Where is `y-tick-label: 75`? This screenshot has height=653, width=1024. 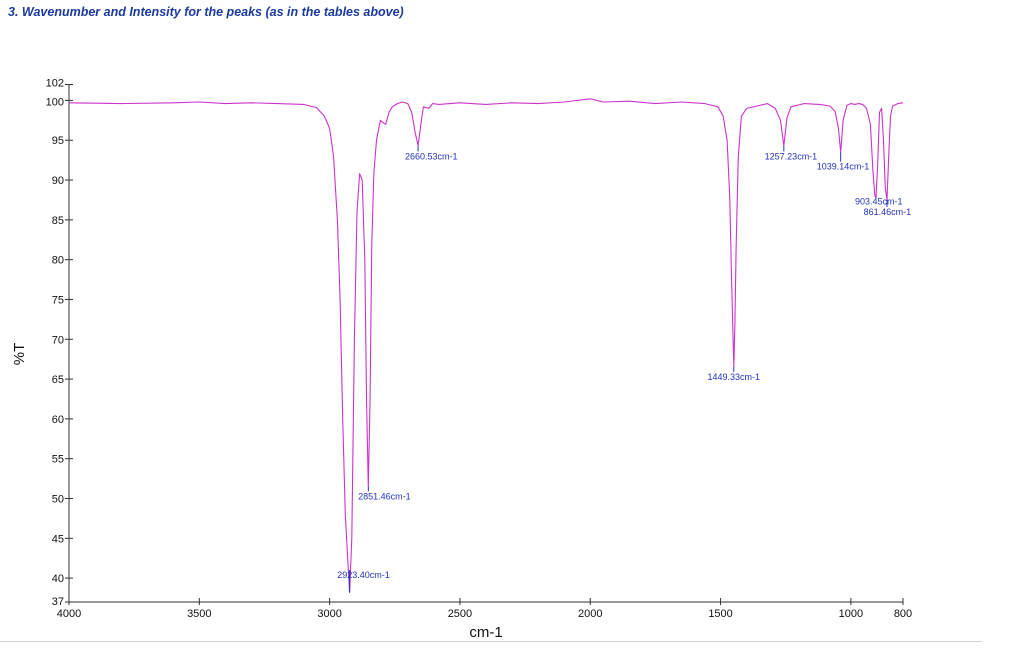
y-tick-label: 75 is located at coordinates (58, 300).